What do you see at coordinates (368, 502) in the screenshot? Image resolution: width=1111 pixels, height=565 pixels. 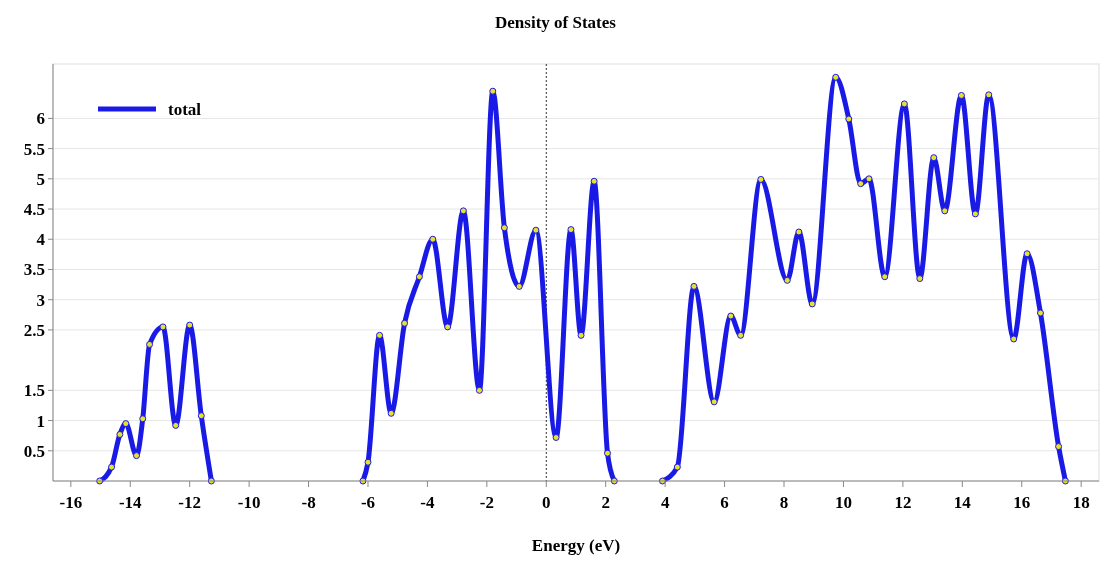 I see `x-tick-label: -6` at bounding box center [368, 502].